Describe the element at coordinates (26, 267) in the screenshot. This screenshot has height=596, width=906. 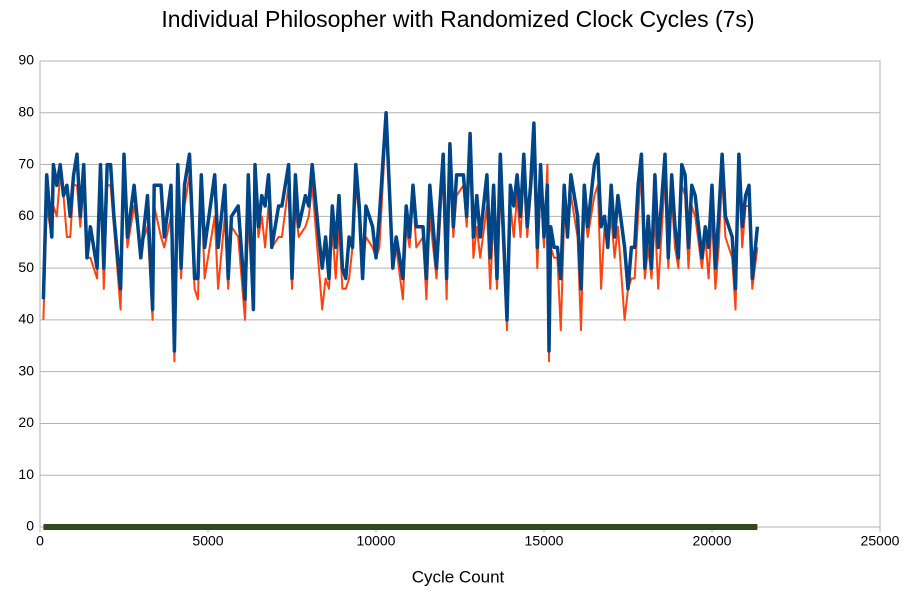
I see `y-tick-label: 50` at that location.